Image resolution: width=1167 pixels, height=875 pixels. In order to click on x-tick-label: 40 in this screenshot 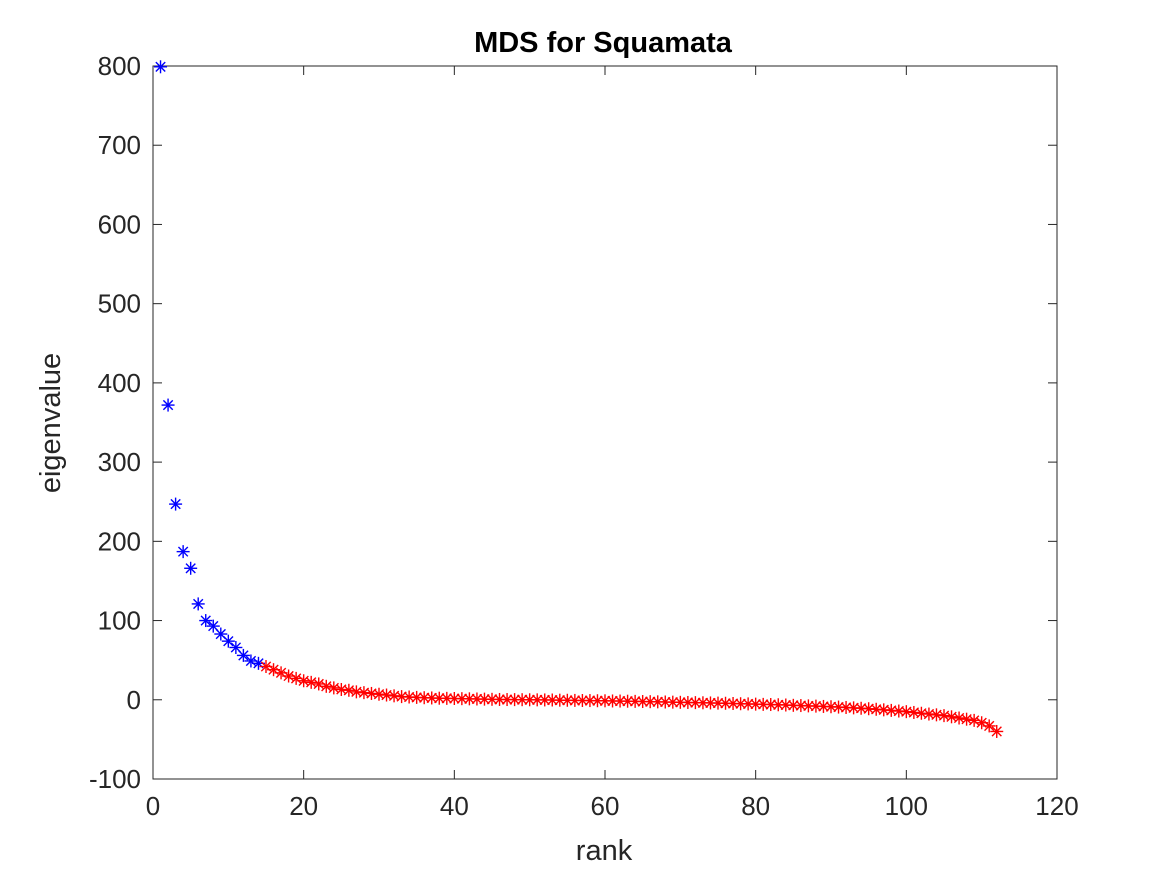, I will do `click(454, 806)`.